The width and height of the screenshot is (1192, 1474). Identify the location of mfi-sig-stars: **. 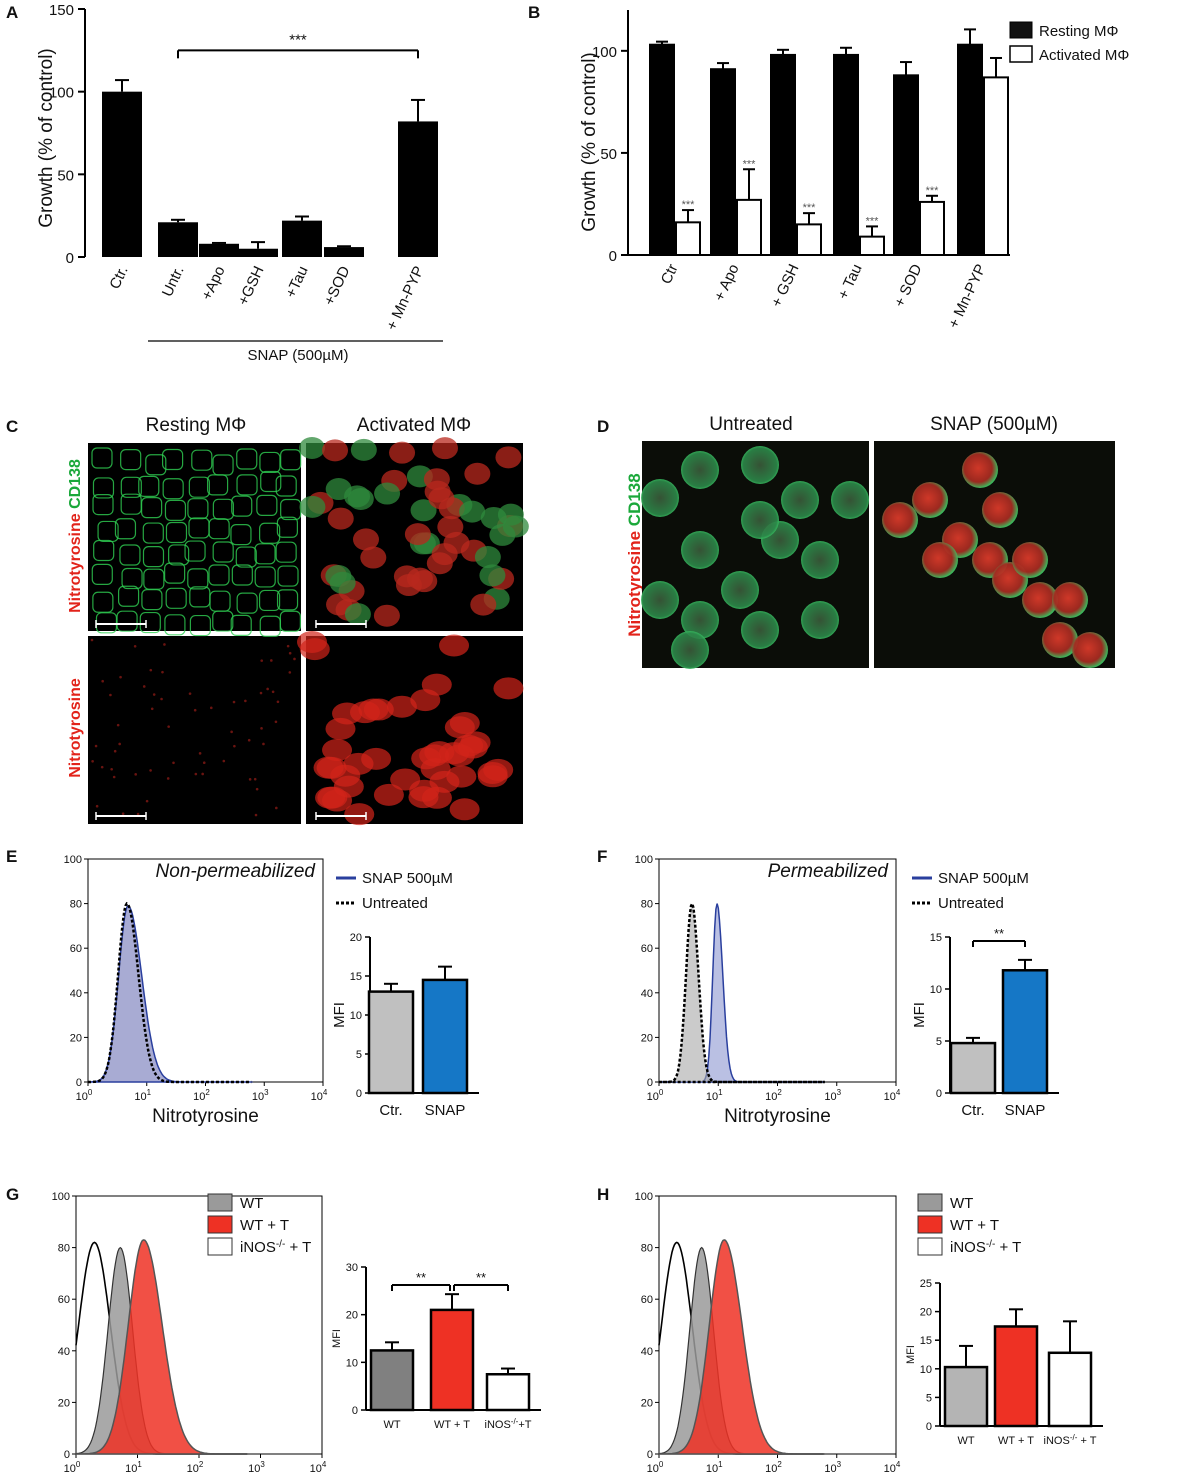
(999, 933).